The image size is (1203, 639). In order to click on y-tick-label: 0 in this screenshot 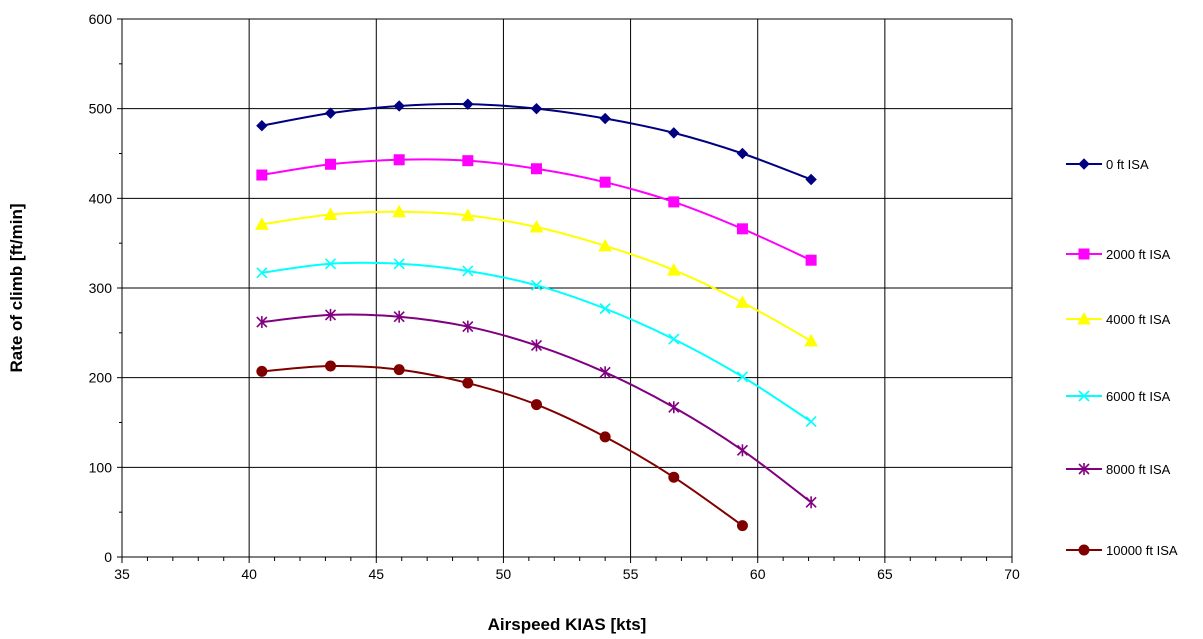, I will do `click(108, 557)`.